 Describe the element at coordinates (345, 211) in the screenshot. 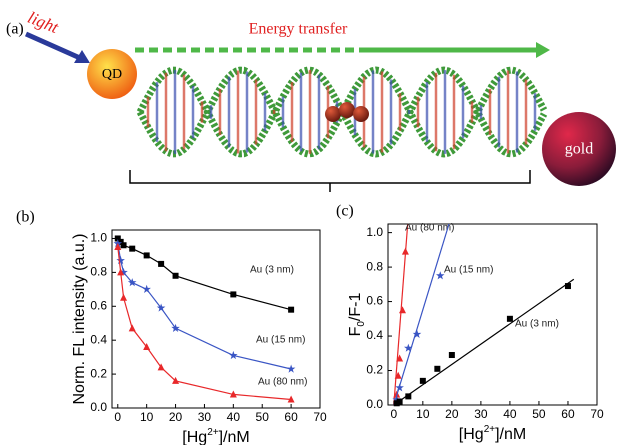

I see `panel-label: (c)` at that location.